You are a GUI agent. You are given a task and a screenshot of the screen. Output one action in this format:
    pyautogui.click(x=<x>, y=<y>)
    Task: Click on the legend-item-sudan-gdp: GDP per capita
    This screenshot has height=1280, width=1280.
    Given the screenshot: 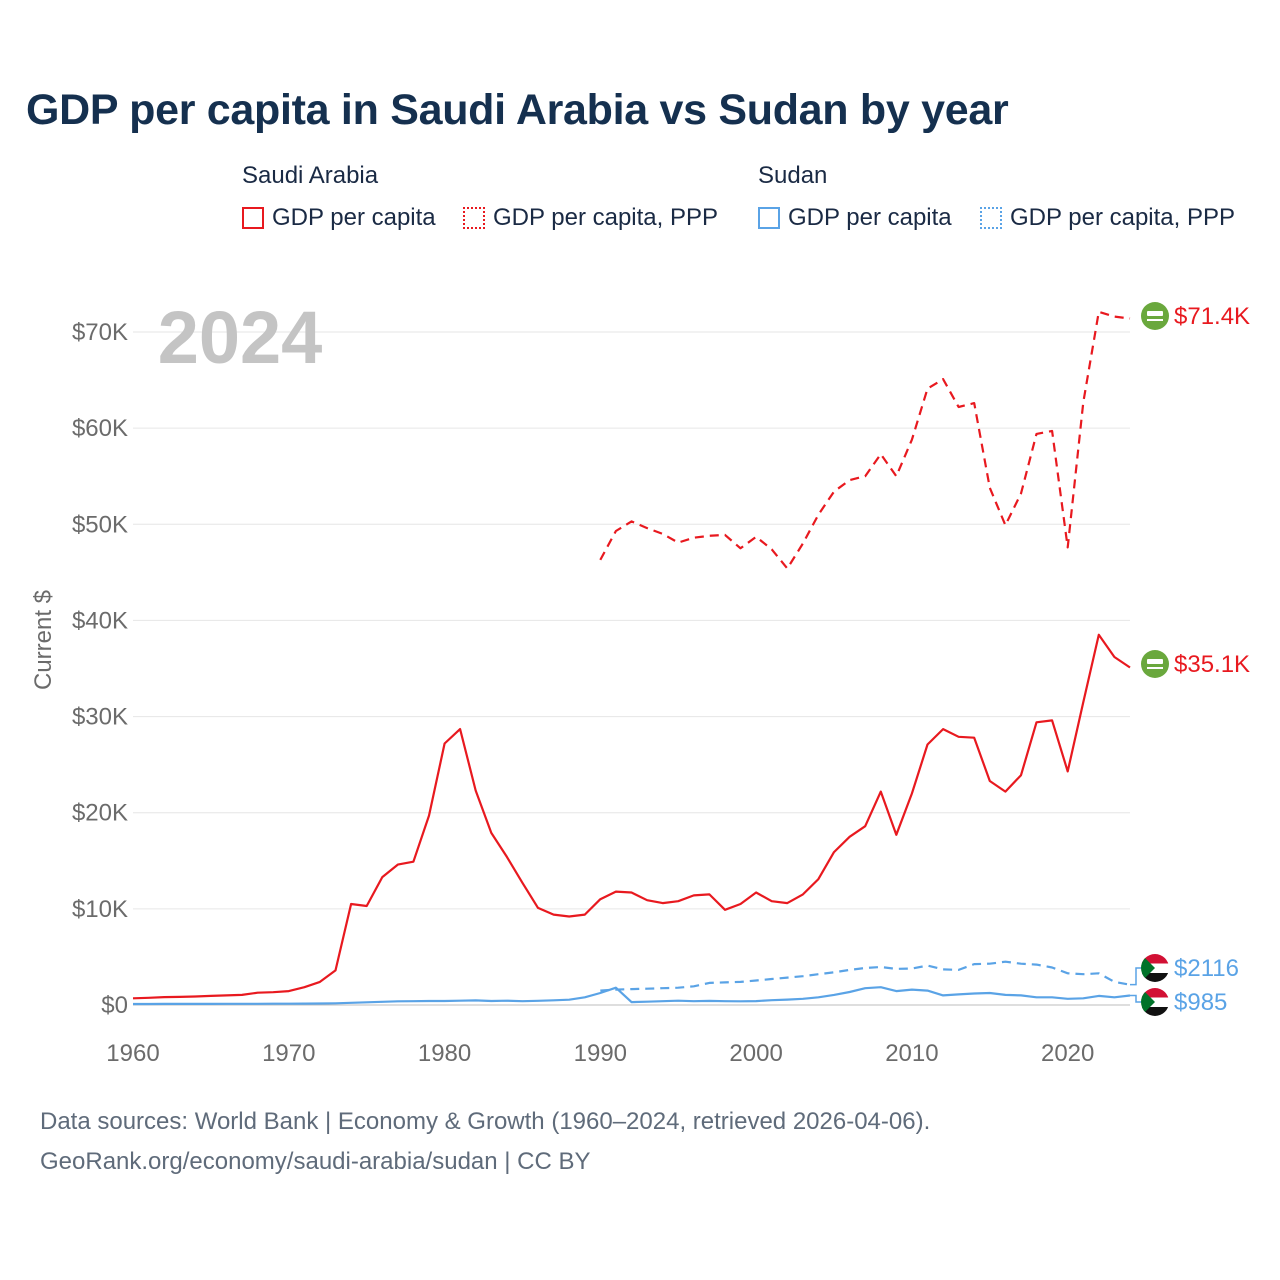 What is the action you would take?
    pyautogui.click(x=855, y=218)
    